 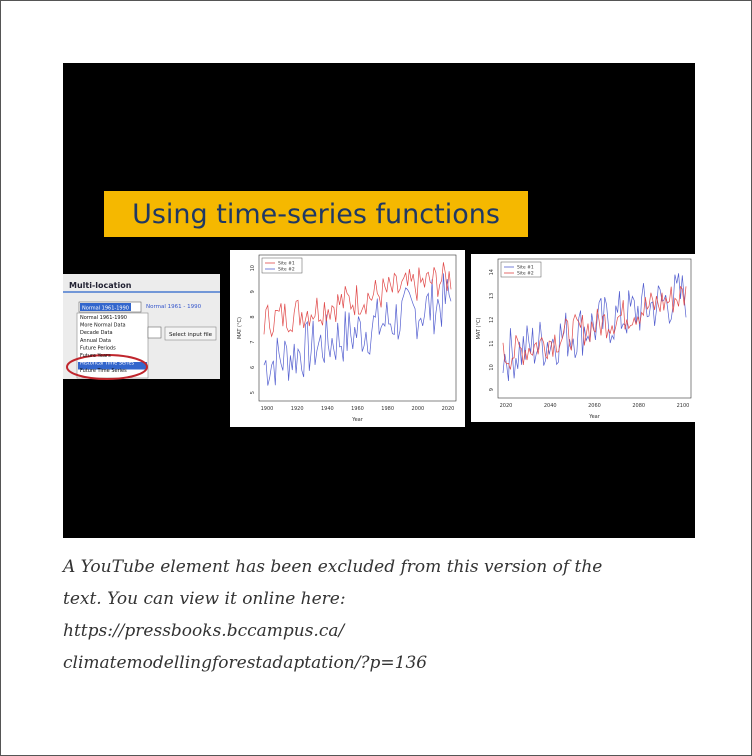 What do you see at coordinates (103, 371) in the screenshot?
I see `dropdown-item: Future Time Series` at bounding box center [103, 371].